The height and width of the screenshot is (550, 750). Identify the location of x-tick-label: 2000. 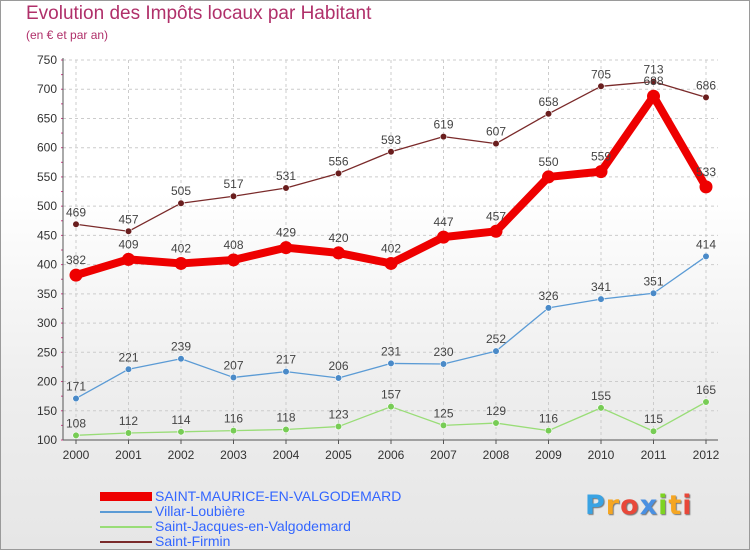
(76, 455).